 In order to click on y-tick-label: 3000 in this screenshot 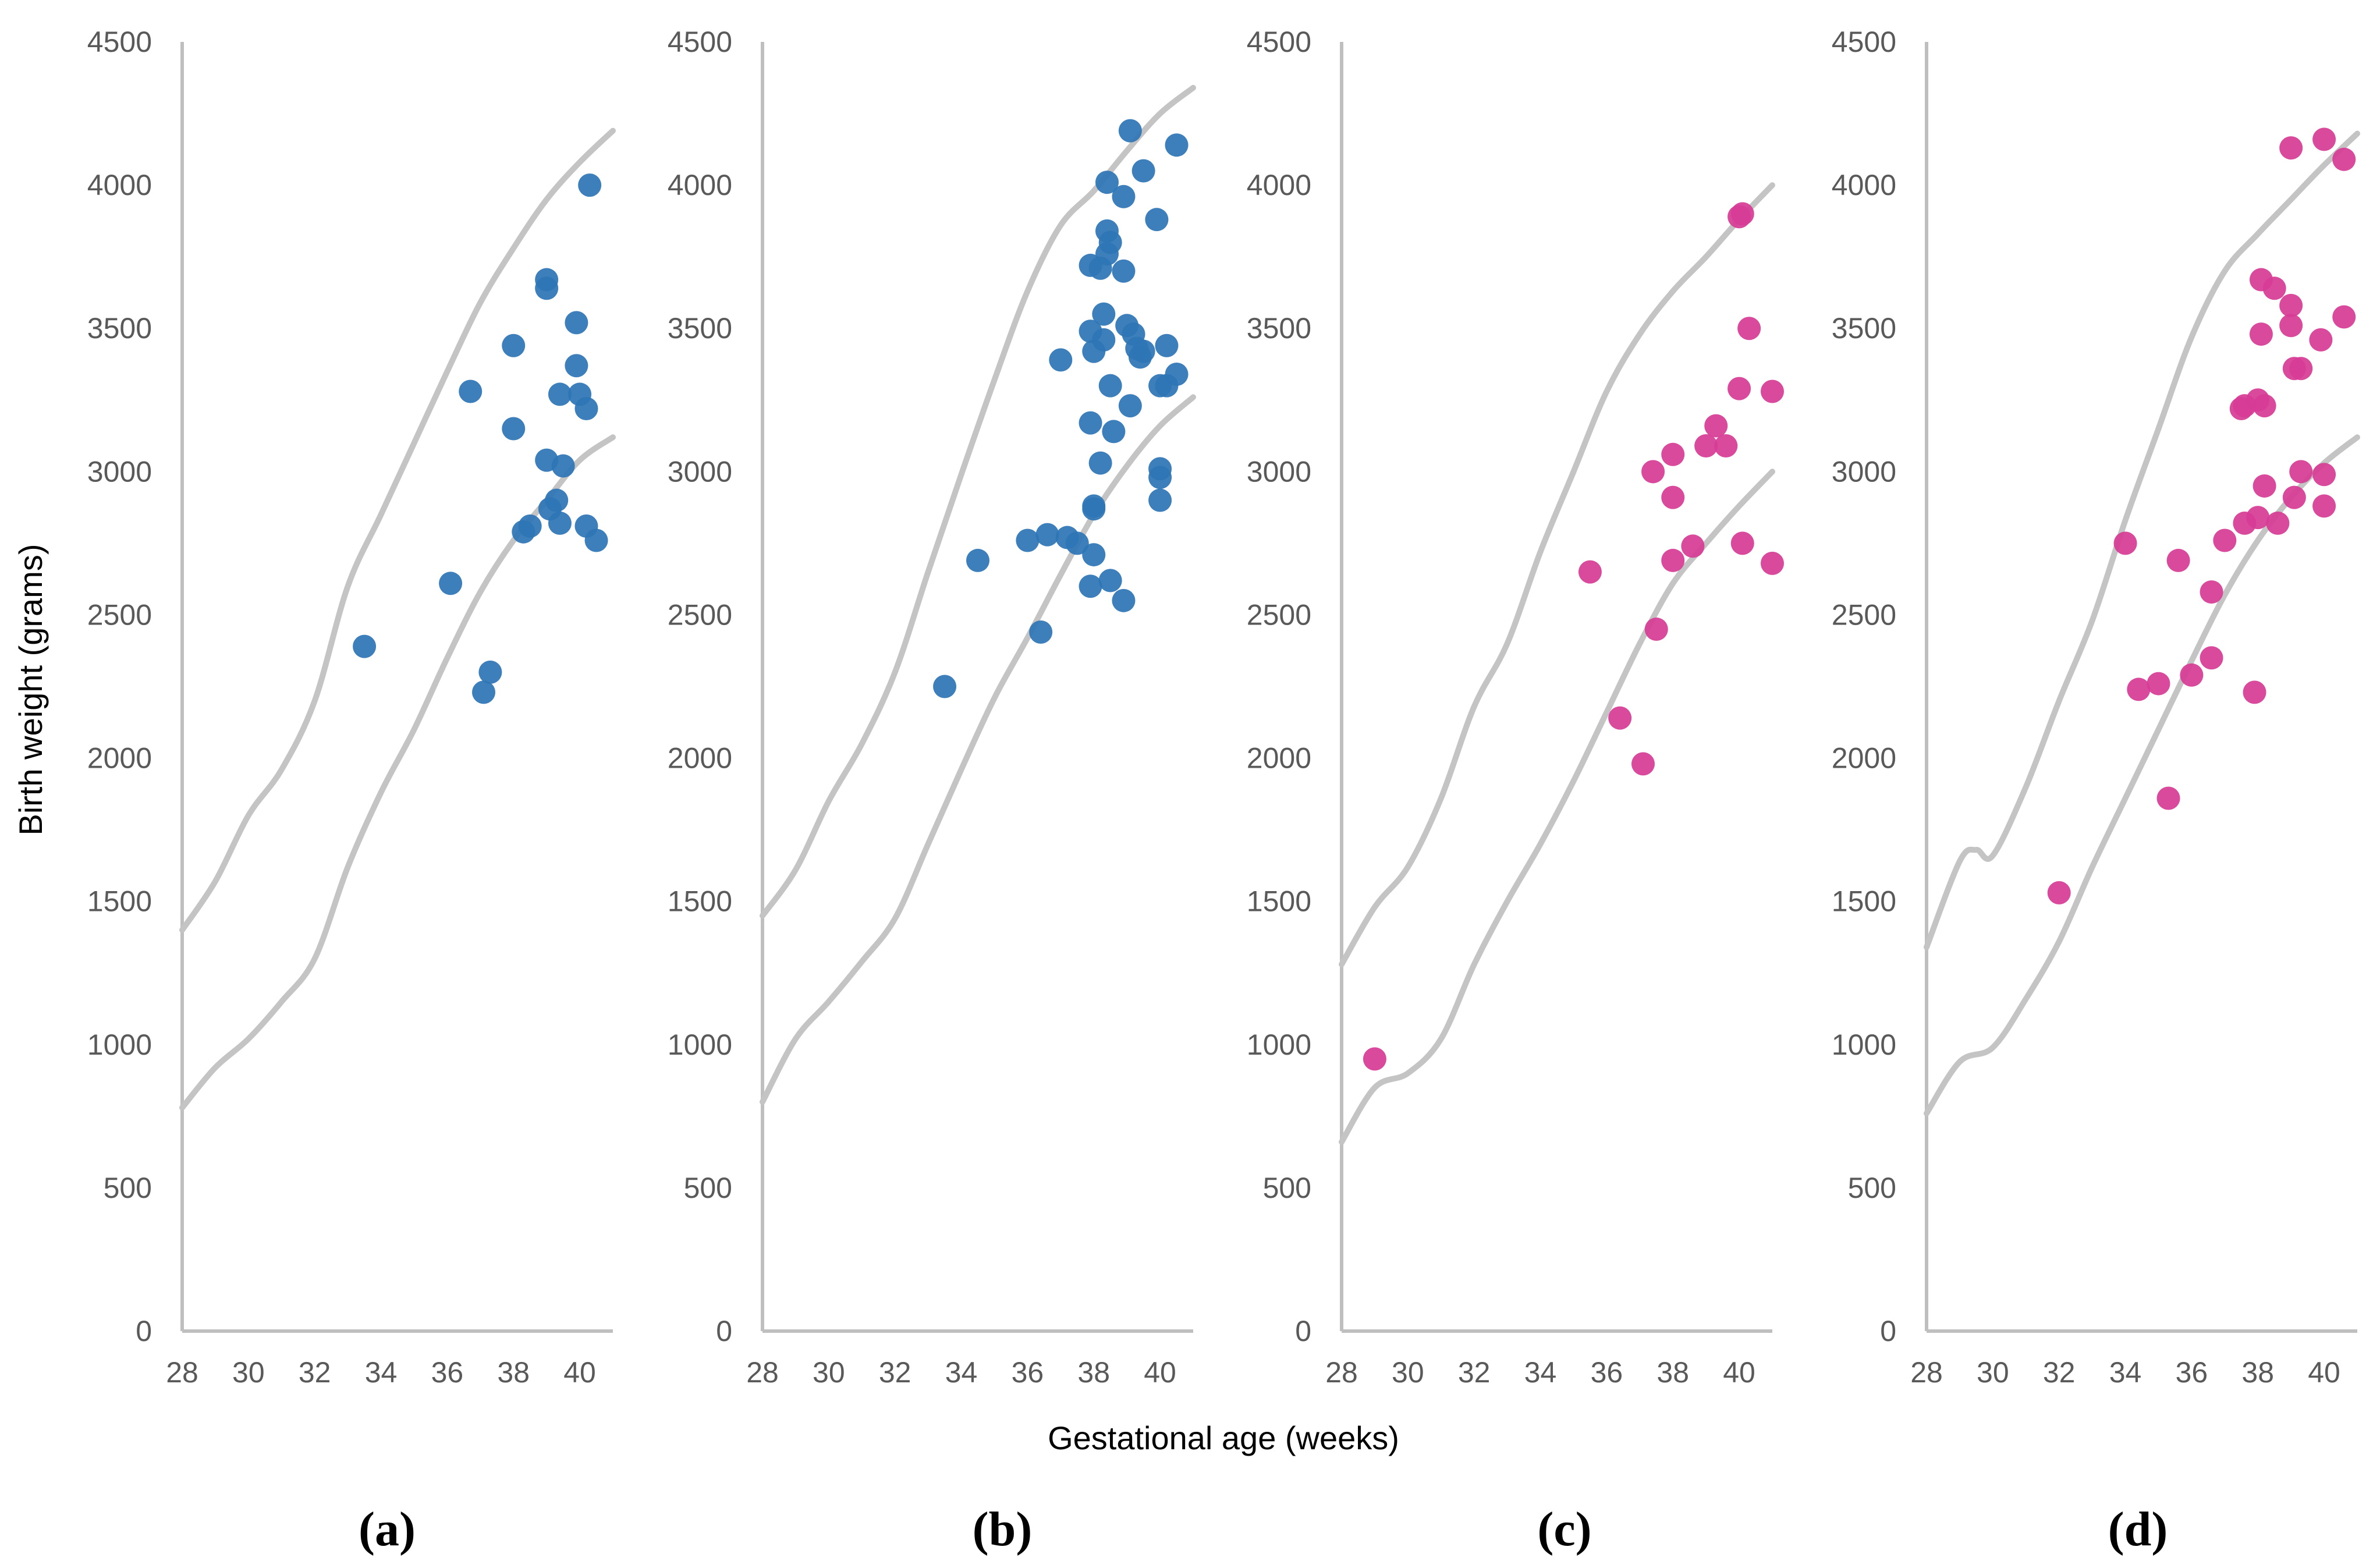, I will do `click(119, 471)`.